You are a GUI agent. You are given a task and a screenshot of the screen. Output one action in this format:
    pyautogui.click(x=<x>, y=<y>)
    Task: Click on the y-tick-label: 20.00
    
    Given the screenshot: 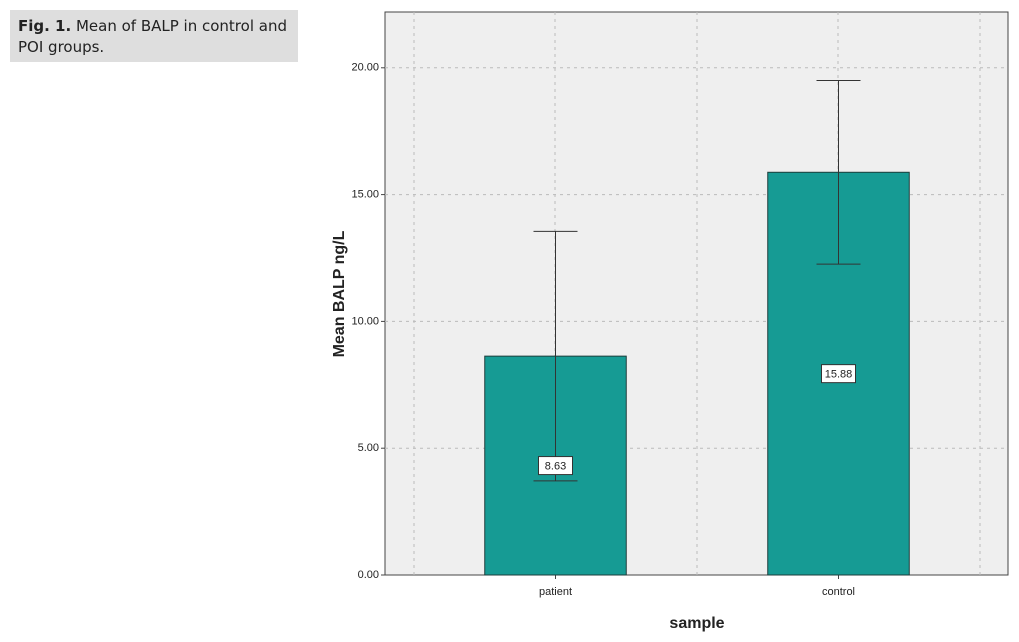 What is the action you would take?
    pyautogui.click(x=365, y=68)
    